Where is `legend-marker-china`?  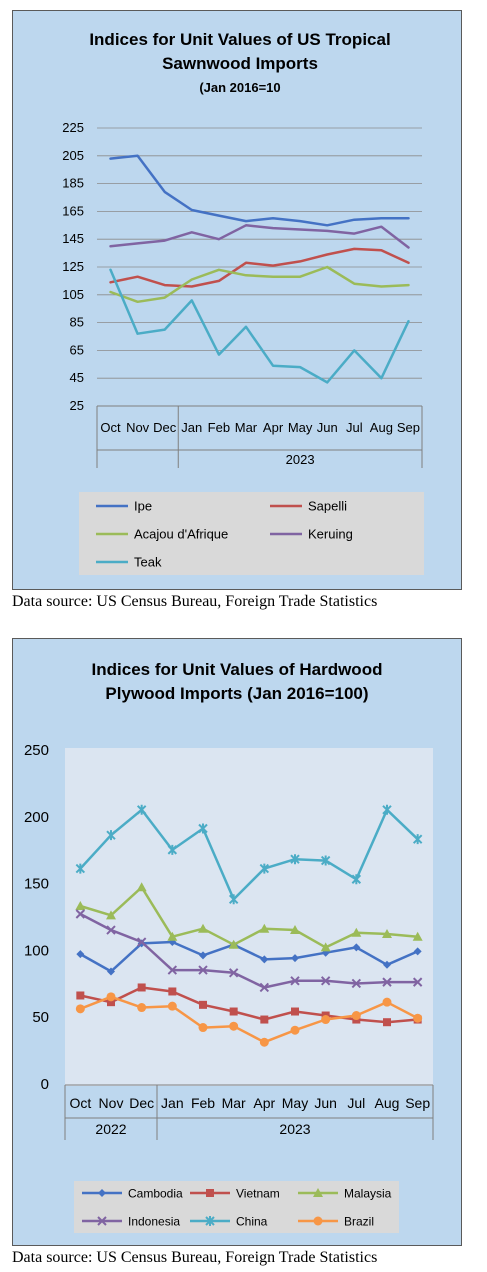 legend-marker-china is located at coordinates (210, 1221).